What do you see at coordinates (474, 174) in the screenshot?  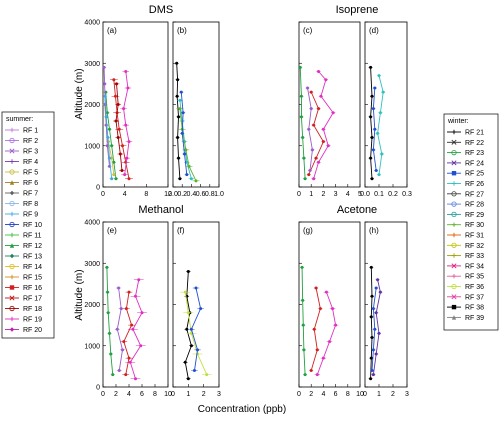 I see `legend-label: RF 25` at bounding box center [474, 174].